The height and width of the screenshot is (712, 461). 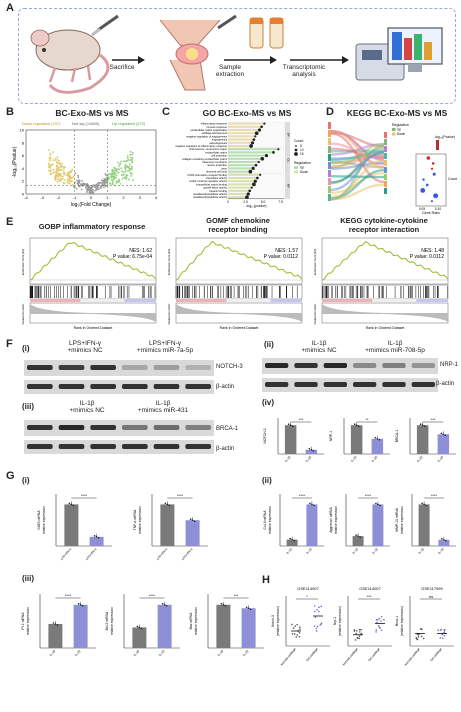 I want to click on gsea-y-label: Enrichment Score (ES), so click(x=169, y=262).